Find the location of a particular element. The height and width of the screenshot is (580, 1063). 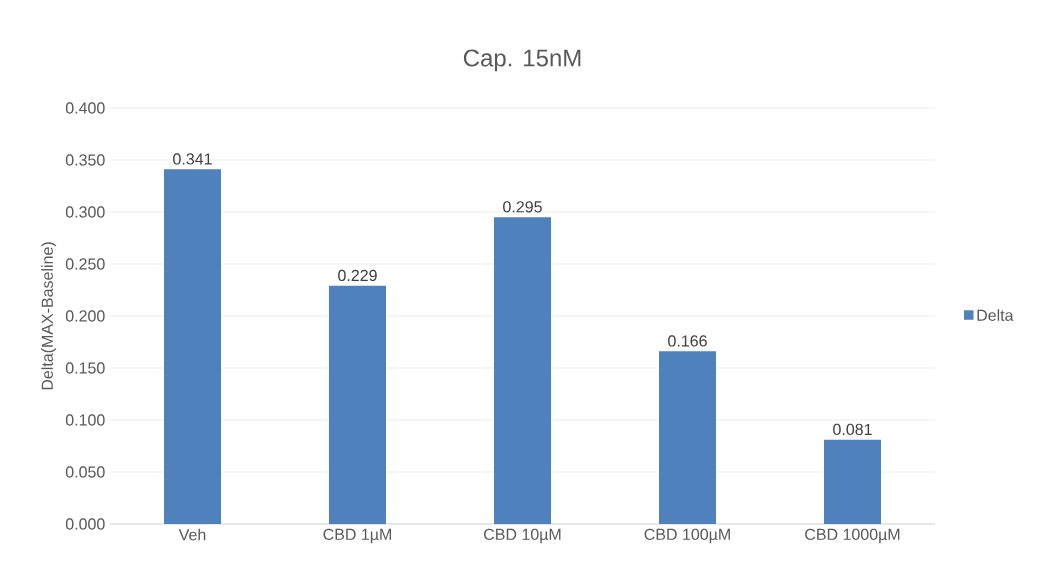

y-tick-label: 0.250 is located at coordinates (85, 264).